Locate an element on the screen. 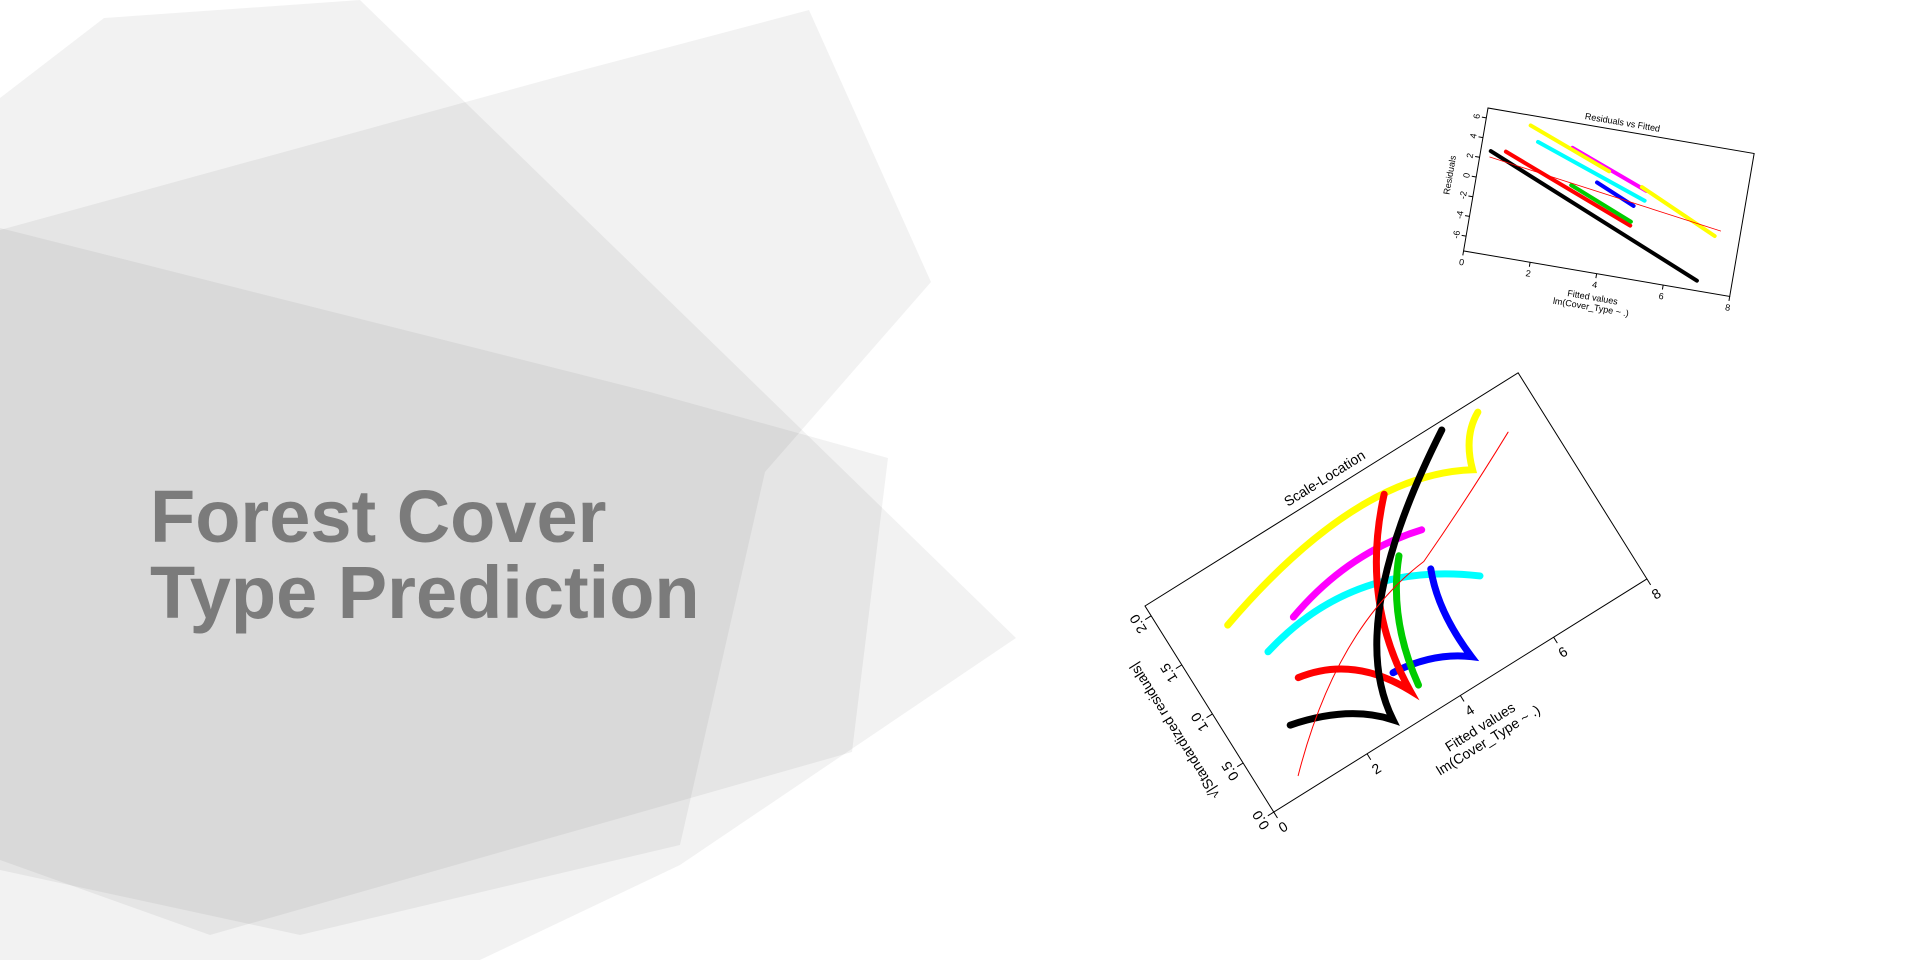 This screenshot has height=960, width=1920. plot-title: Residuals vs Fitted is located at coordinates (1622, 122).